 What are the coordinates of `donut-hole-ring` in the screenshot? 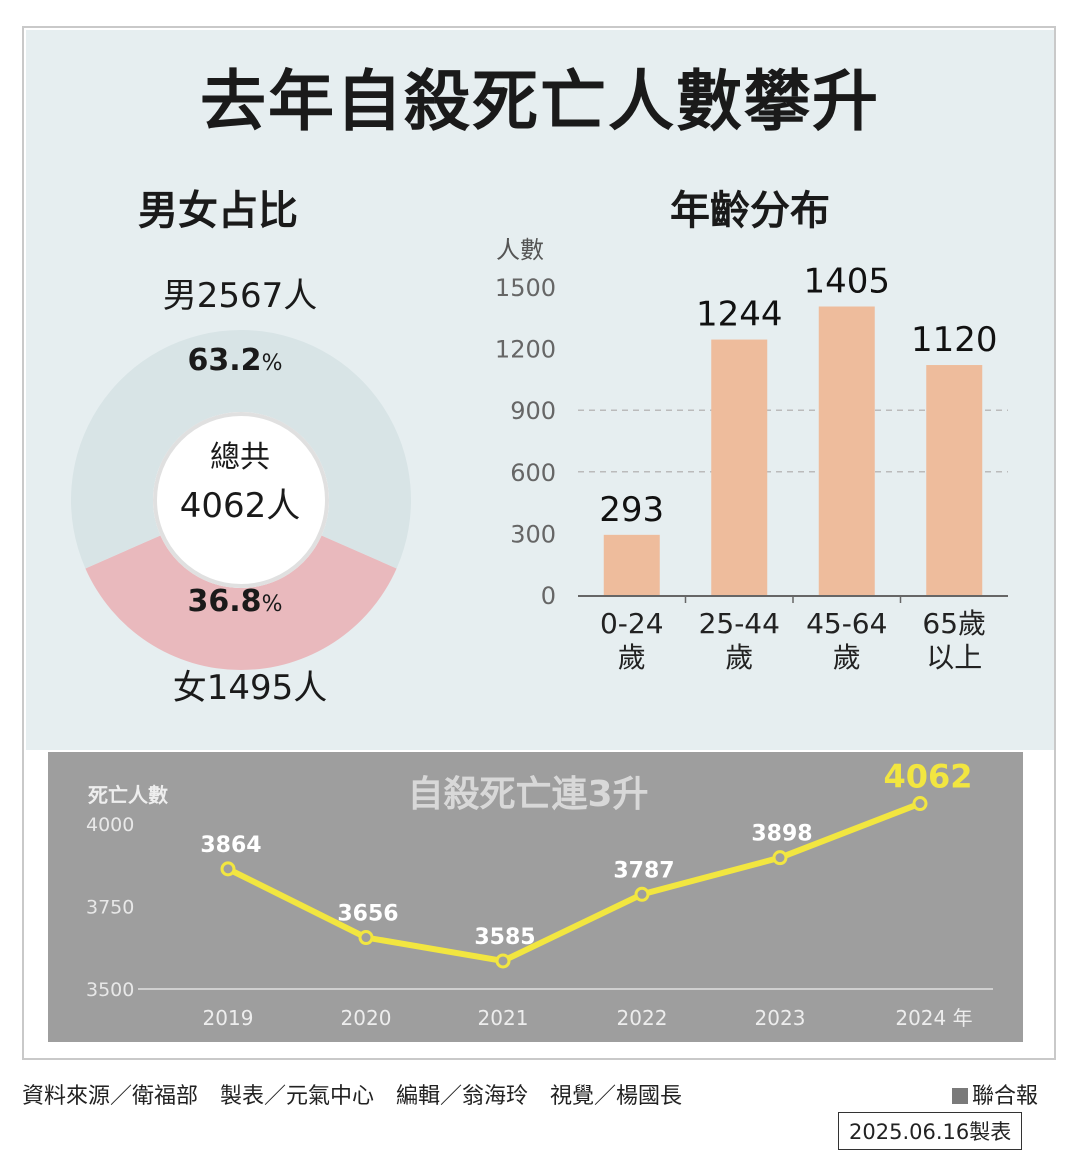 It's located at (241, 500).